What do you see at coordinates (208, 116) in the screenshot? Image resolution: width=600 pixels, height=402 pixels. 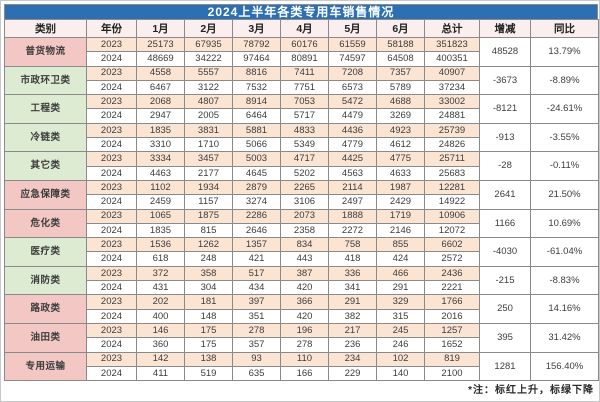 I see `value-cell: 2005` at bounding box center [208, 116].